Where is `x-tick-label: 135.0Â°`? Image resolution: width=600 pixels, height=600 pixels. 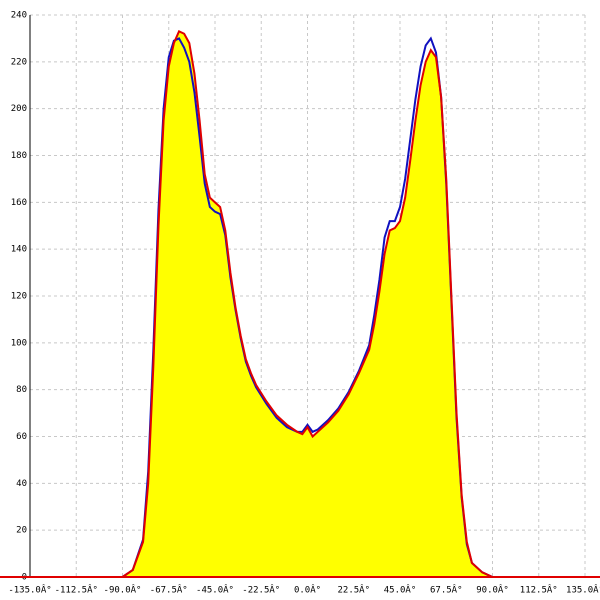
x-tick-label: 135.0Â° is located at coordinates (583, 590).